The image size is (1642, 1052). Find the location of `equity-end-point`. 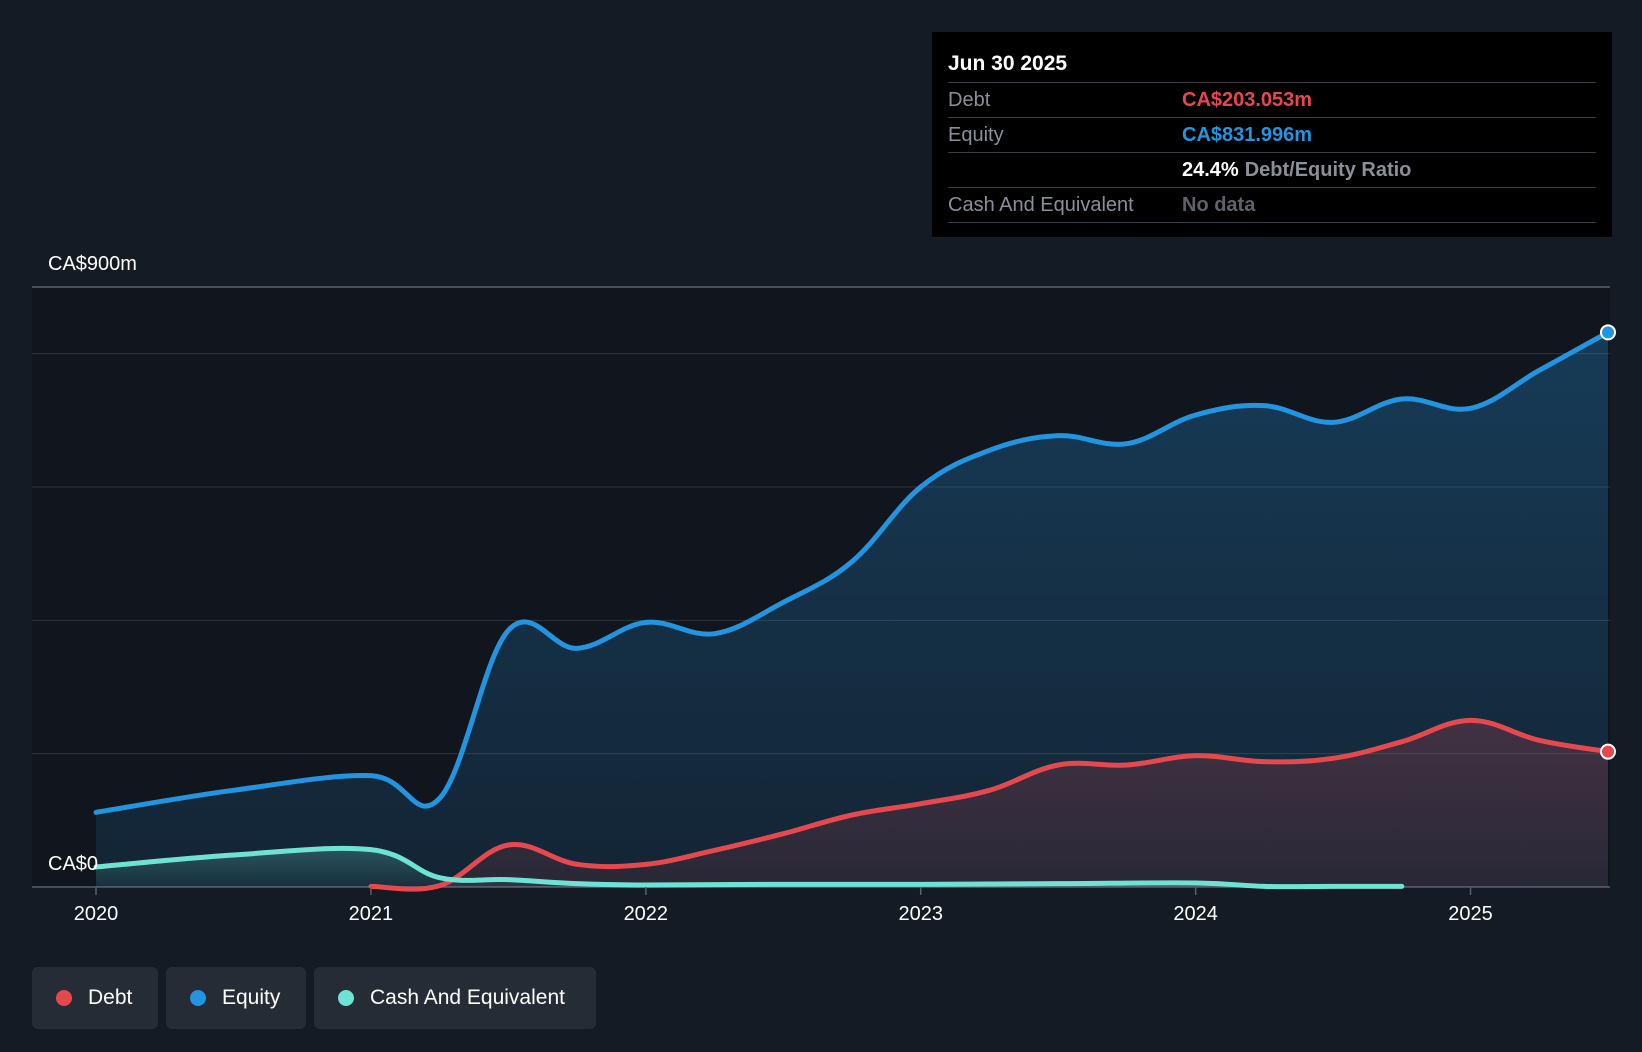

equity-end-point is located at coordinates (1608, 332).